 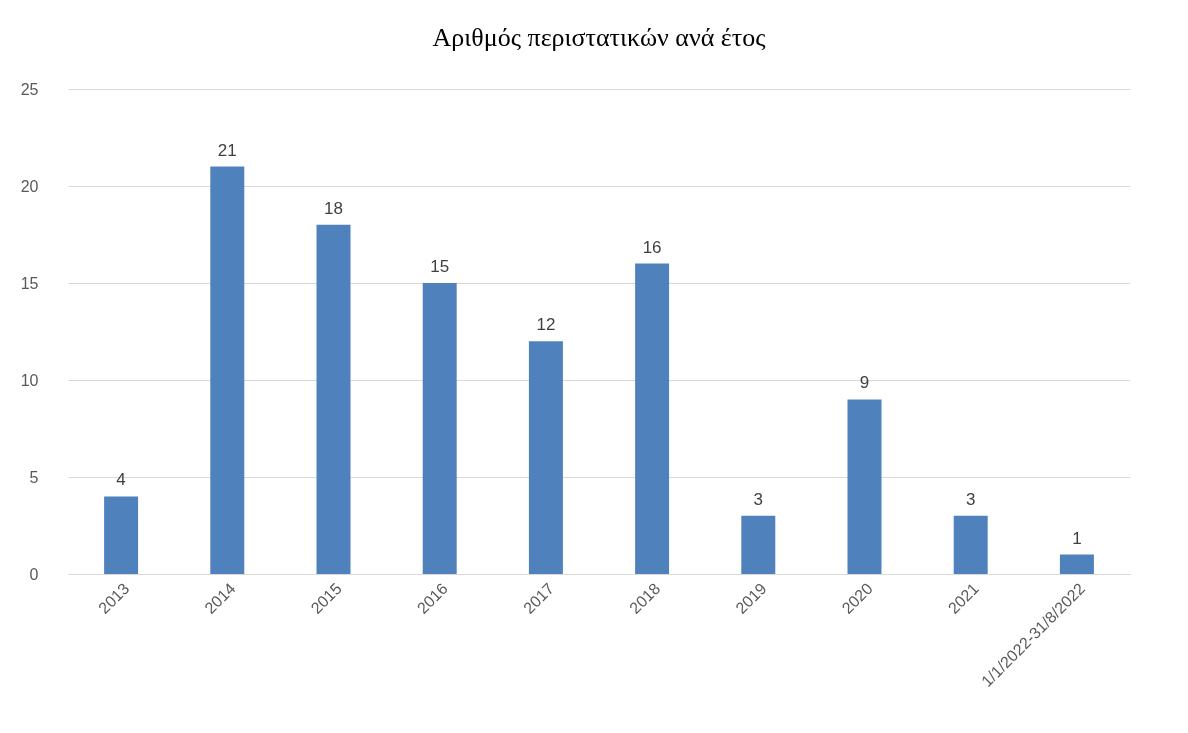 I want to click on data-label: 1, so click(x=1077, y=538).